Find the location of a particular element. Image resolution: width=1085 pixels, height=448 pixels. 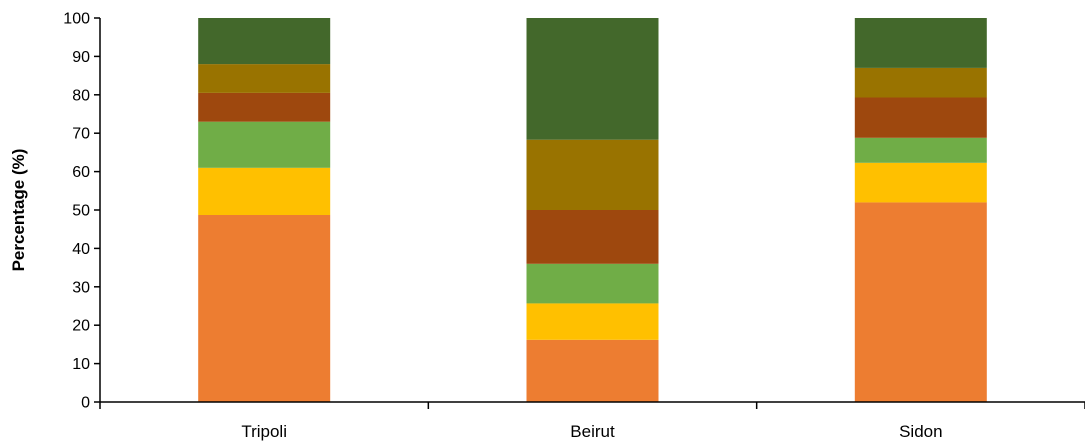

x-category-label: Sidon is located at coordinates (920, 431).